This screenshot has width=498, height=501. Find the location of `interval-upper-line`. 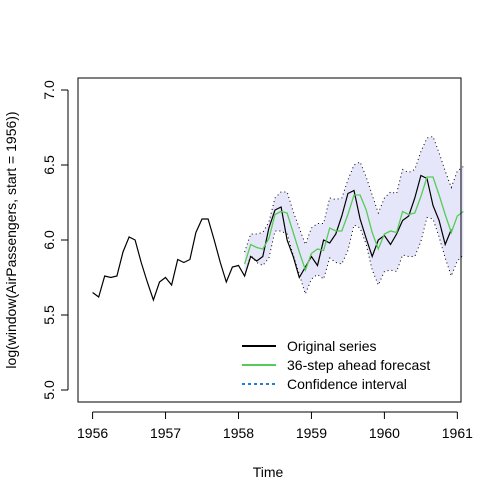

interval-upper-line is located at coordinates (354, 194).